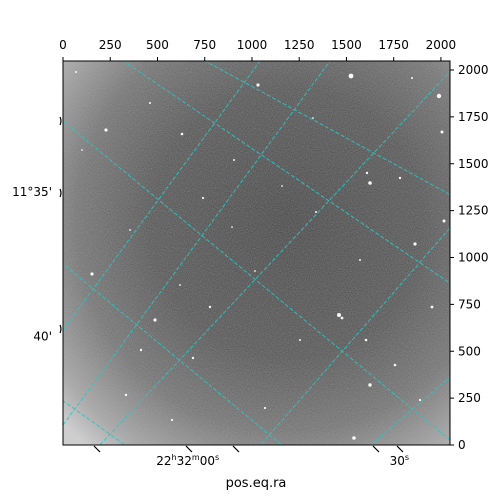 Image resolution: width=500 pixels, height=500 pixels. Describe the element at coordinates (473, 258) in the screenshot. I see `y-tick-label: 1000` at that location.